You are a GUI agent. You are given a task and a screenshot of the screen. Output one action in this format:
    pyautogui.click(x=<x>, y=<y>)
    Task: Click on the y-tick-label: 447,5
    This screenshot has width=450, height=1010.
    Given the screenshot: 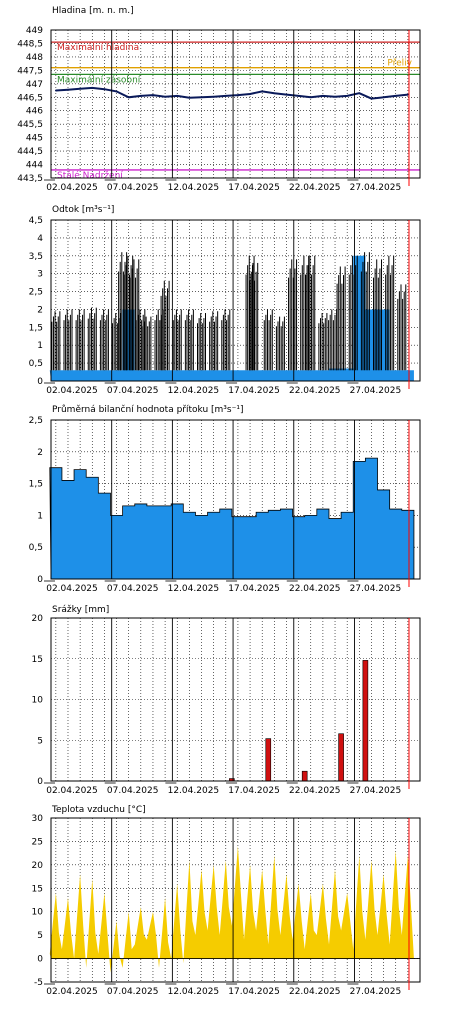 What is the action you would take?
    pyautogui.click(x=30, y=71)
    